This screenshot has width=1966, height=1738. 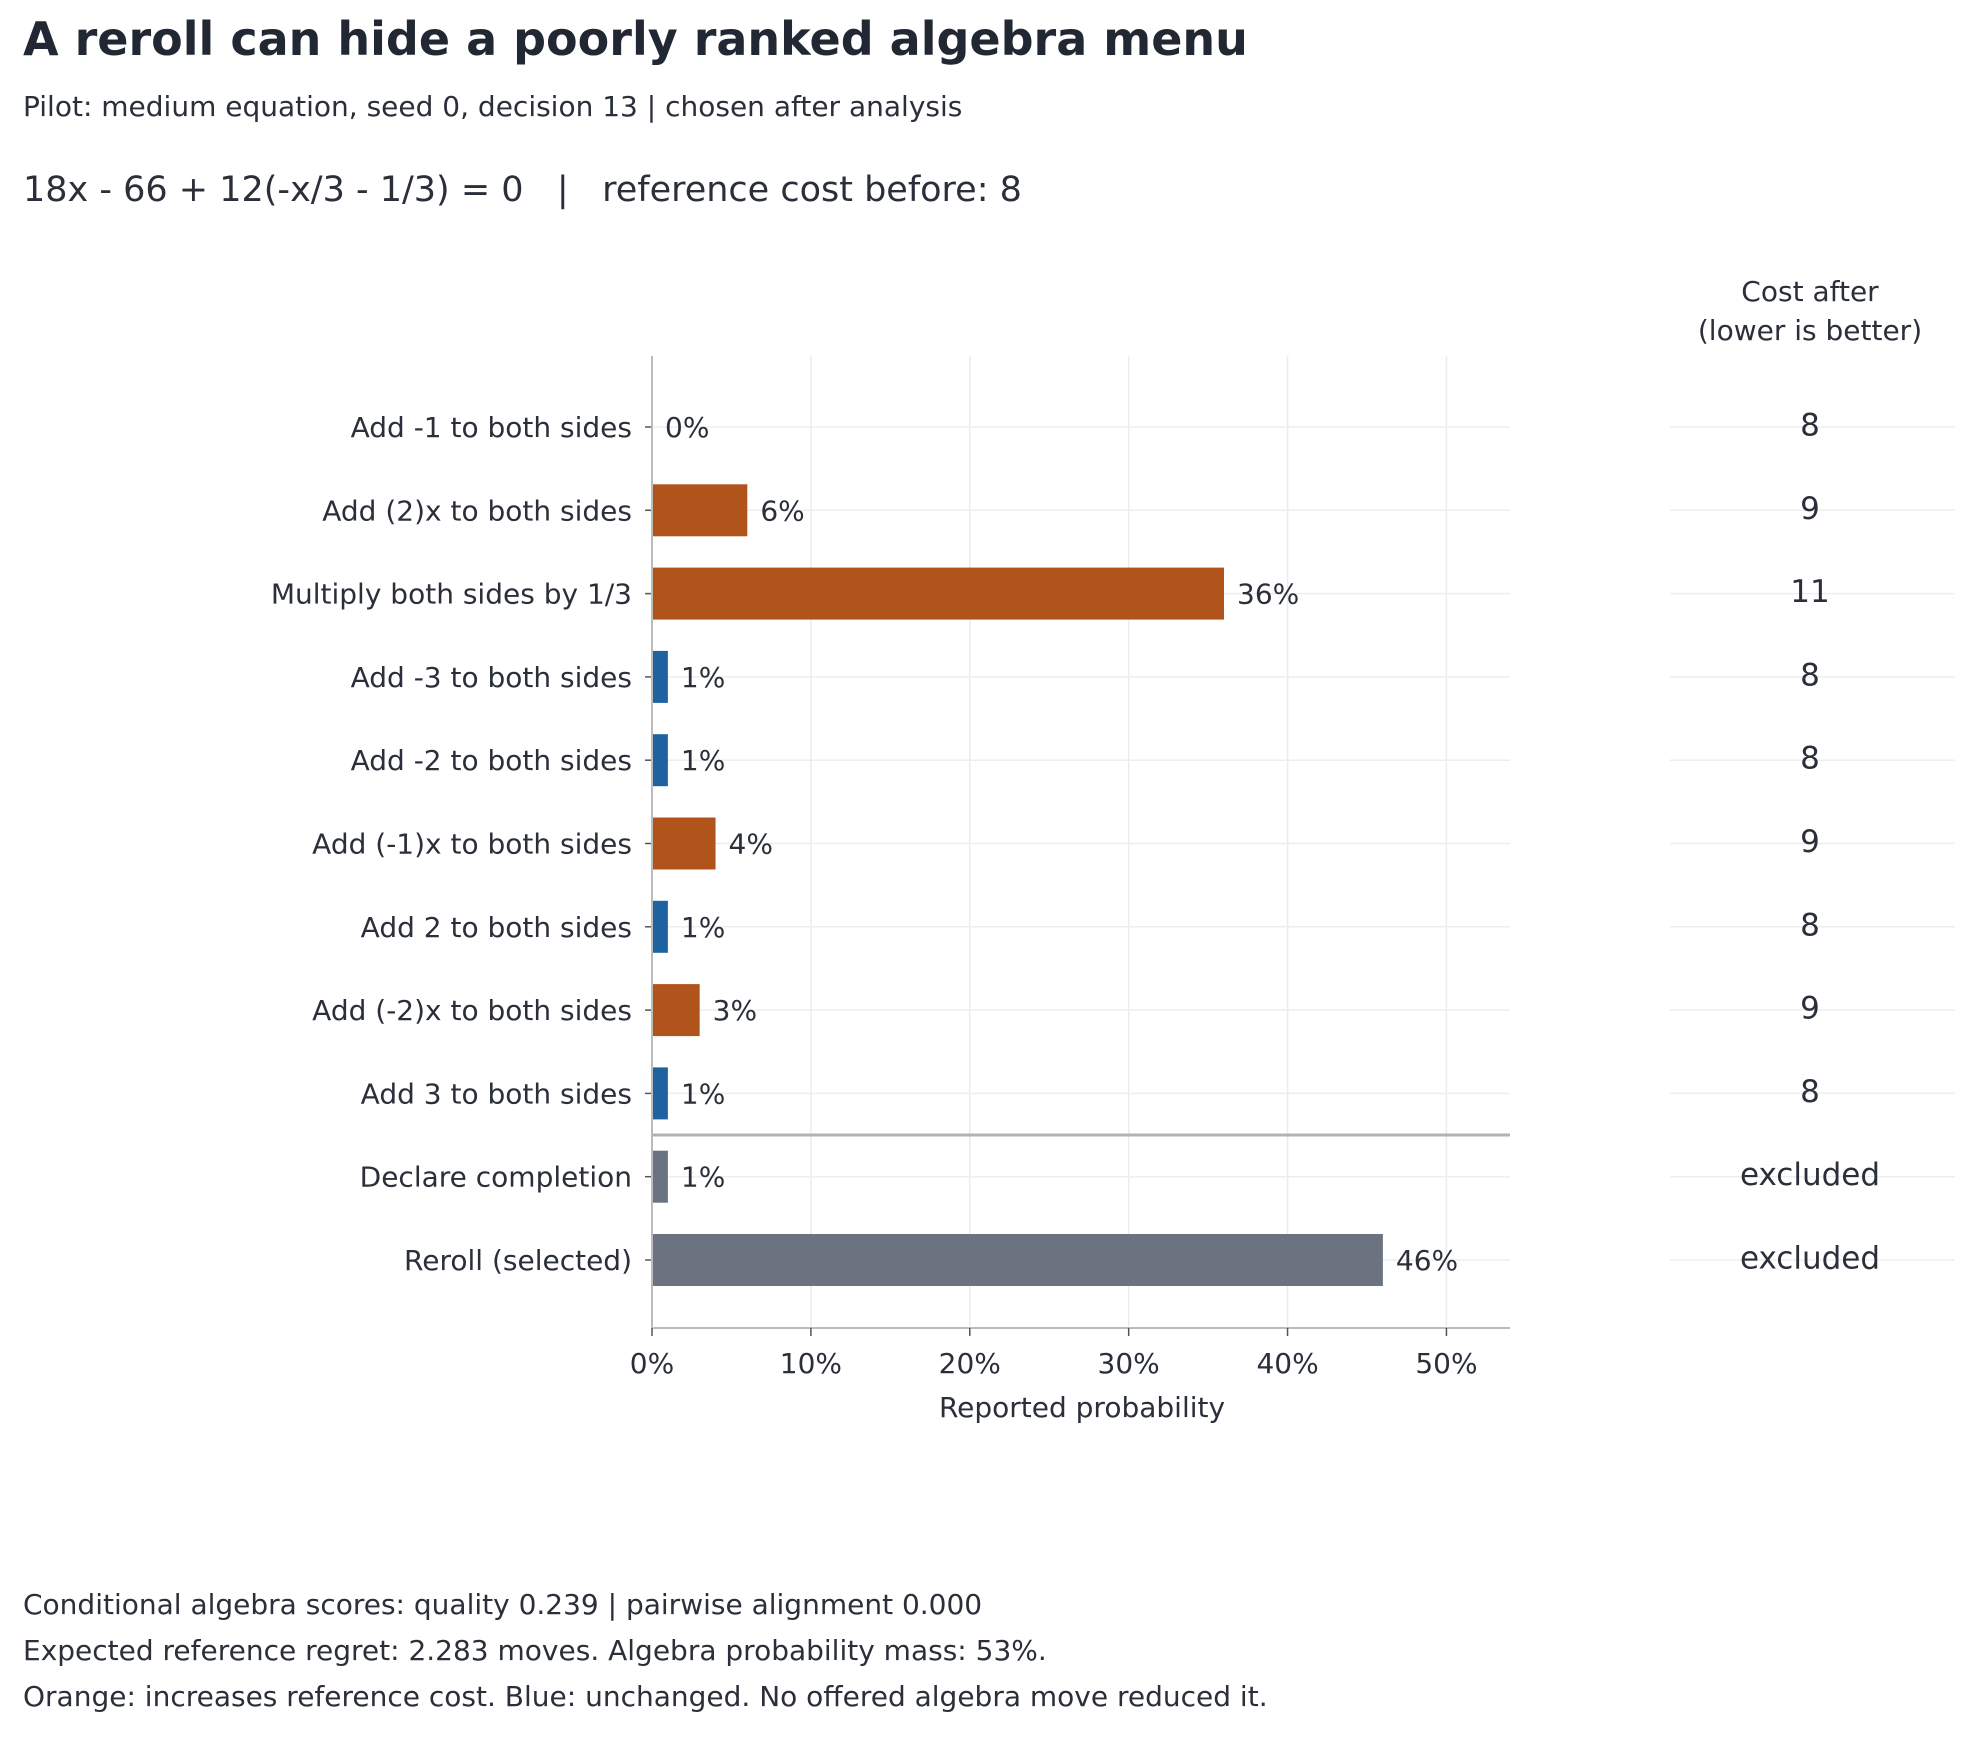 What do you see at coordinates (735, 1010) in the screenshot?
I see `bar-value-label: 3%` at bounding box center [735, 1010].